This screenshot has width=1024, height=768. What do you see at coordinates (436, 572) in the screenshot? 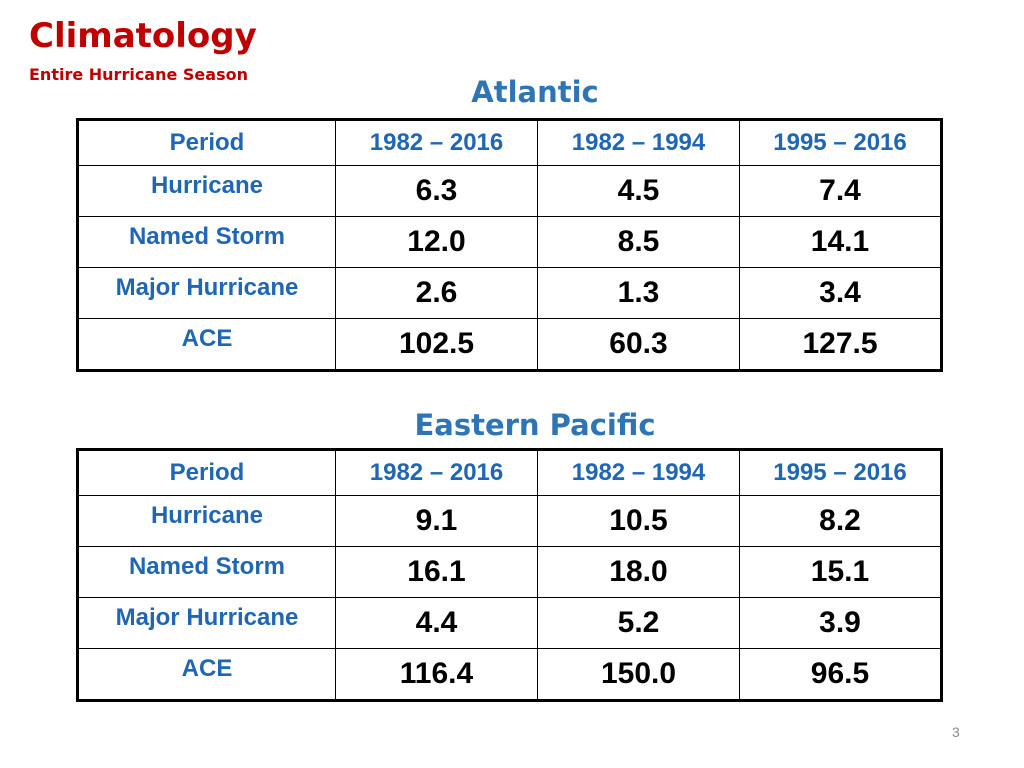
I see `table-cell: 16.1` at bounding box center [436, 572].